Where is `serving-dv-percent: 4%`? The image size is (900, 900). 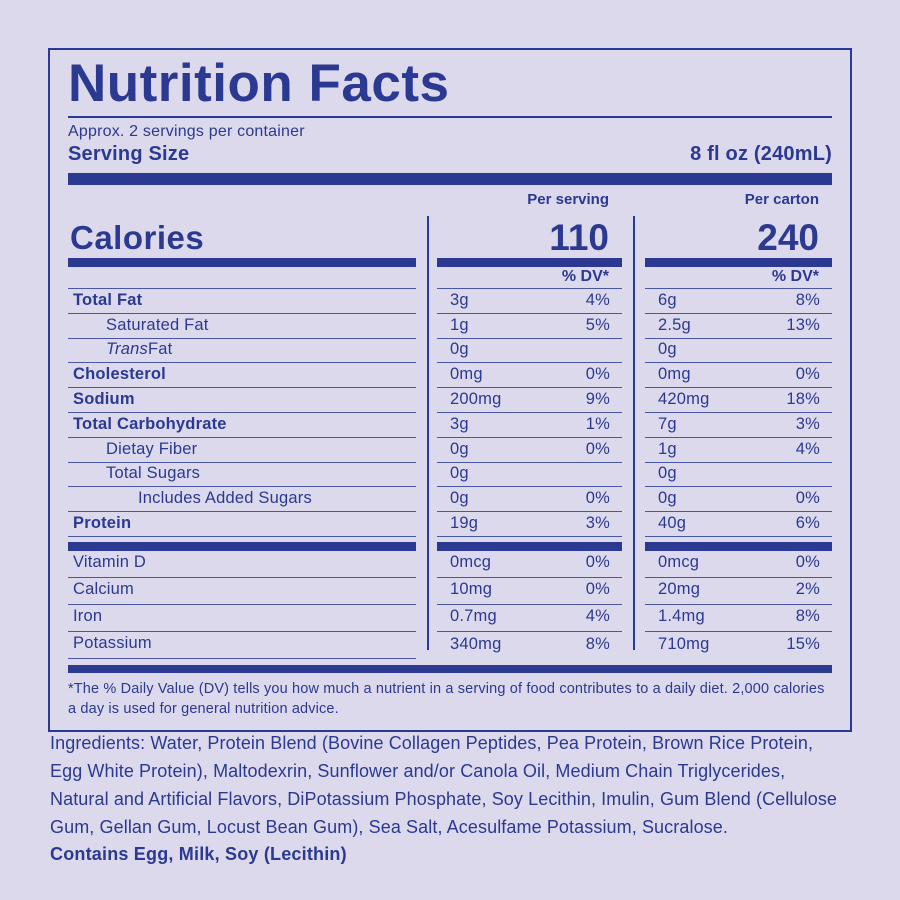 serving-dv-percent: 4% is located at coordinates (597, 615).